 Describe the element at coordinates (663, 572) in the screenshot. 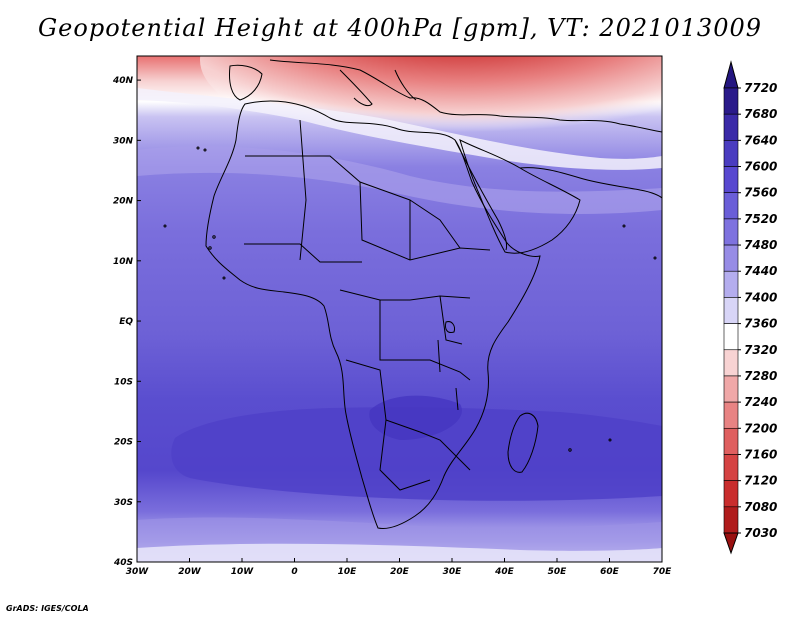

I see `lon-tick-label: 70E` at that location.